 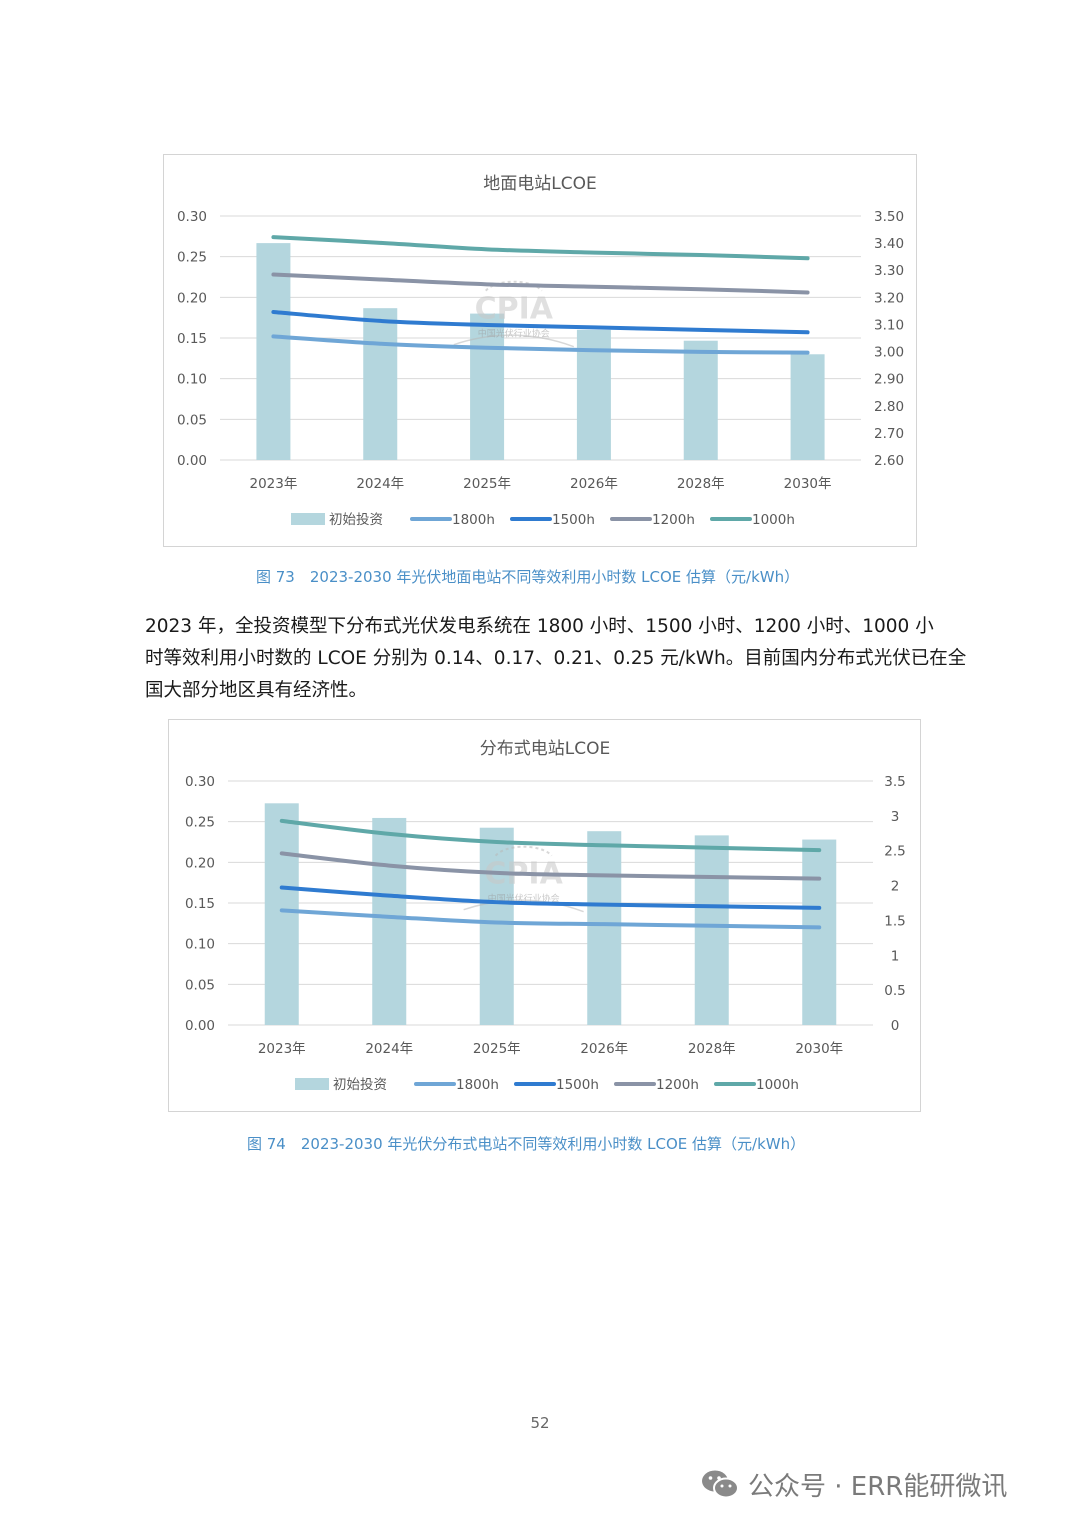 What do you see at coordinates (256, 690) in the screenshot?
I see `paragraph-line-3: 国大部分地区具有经济性。` at bounding box center [256, 690].